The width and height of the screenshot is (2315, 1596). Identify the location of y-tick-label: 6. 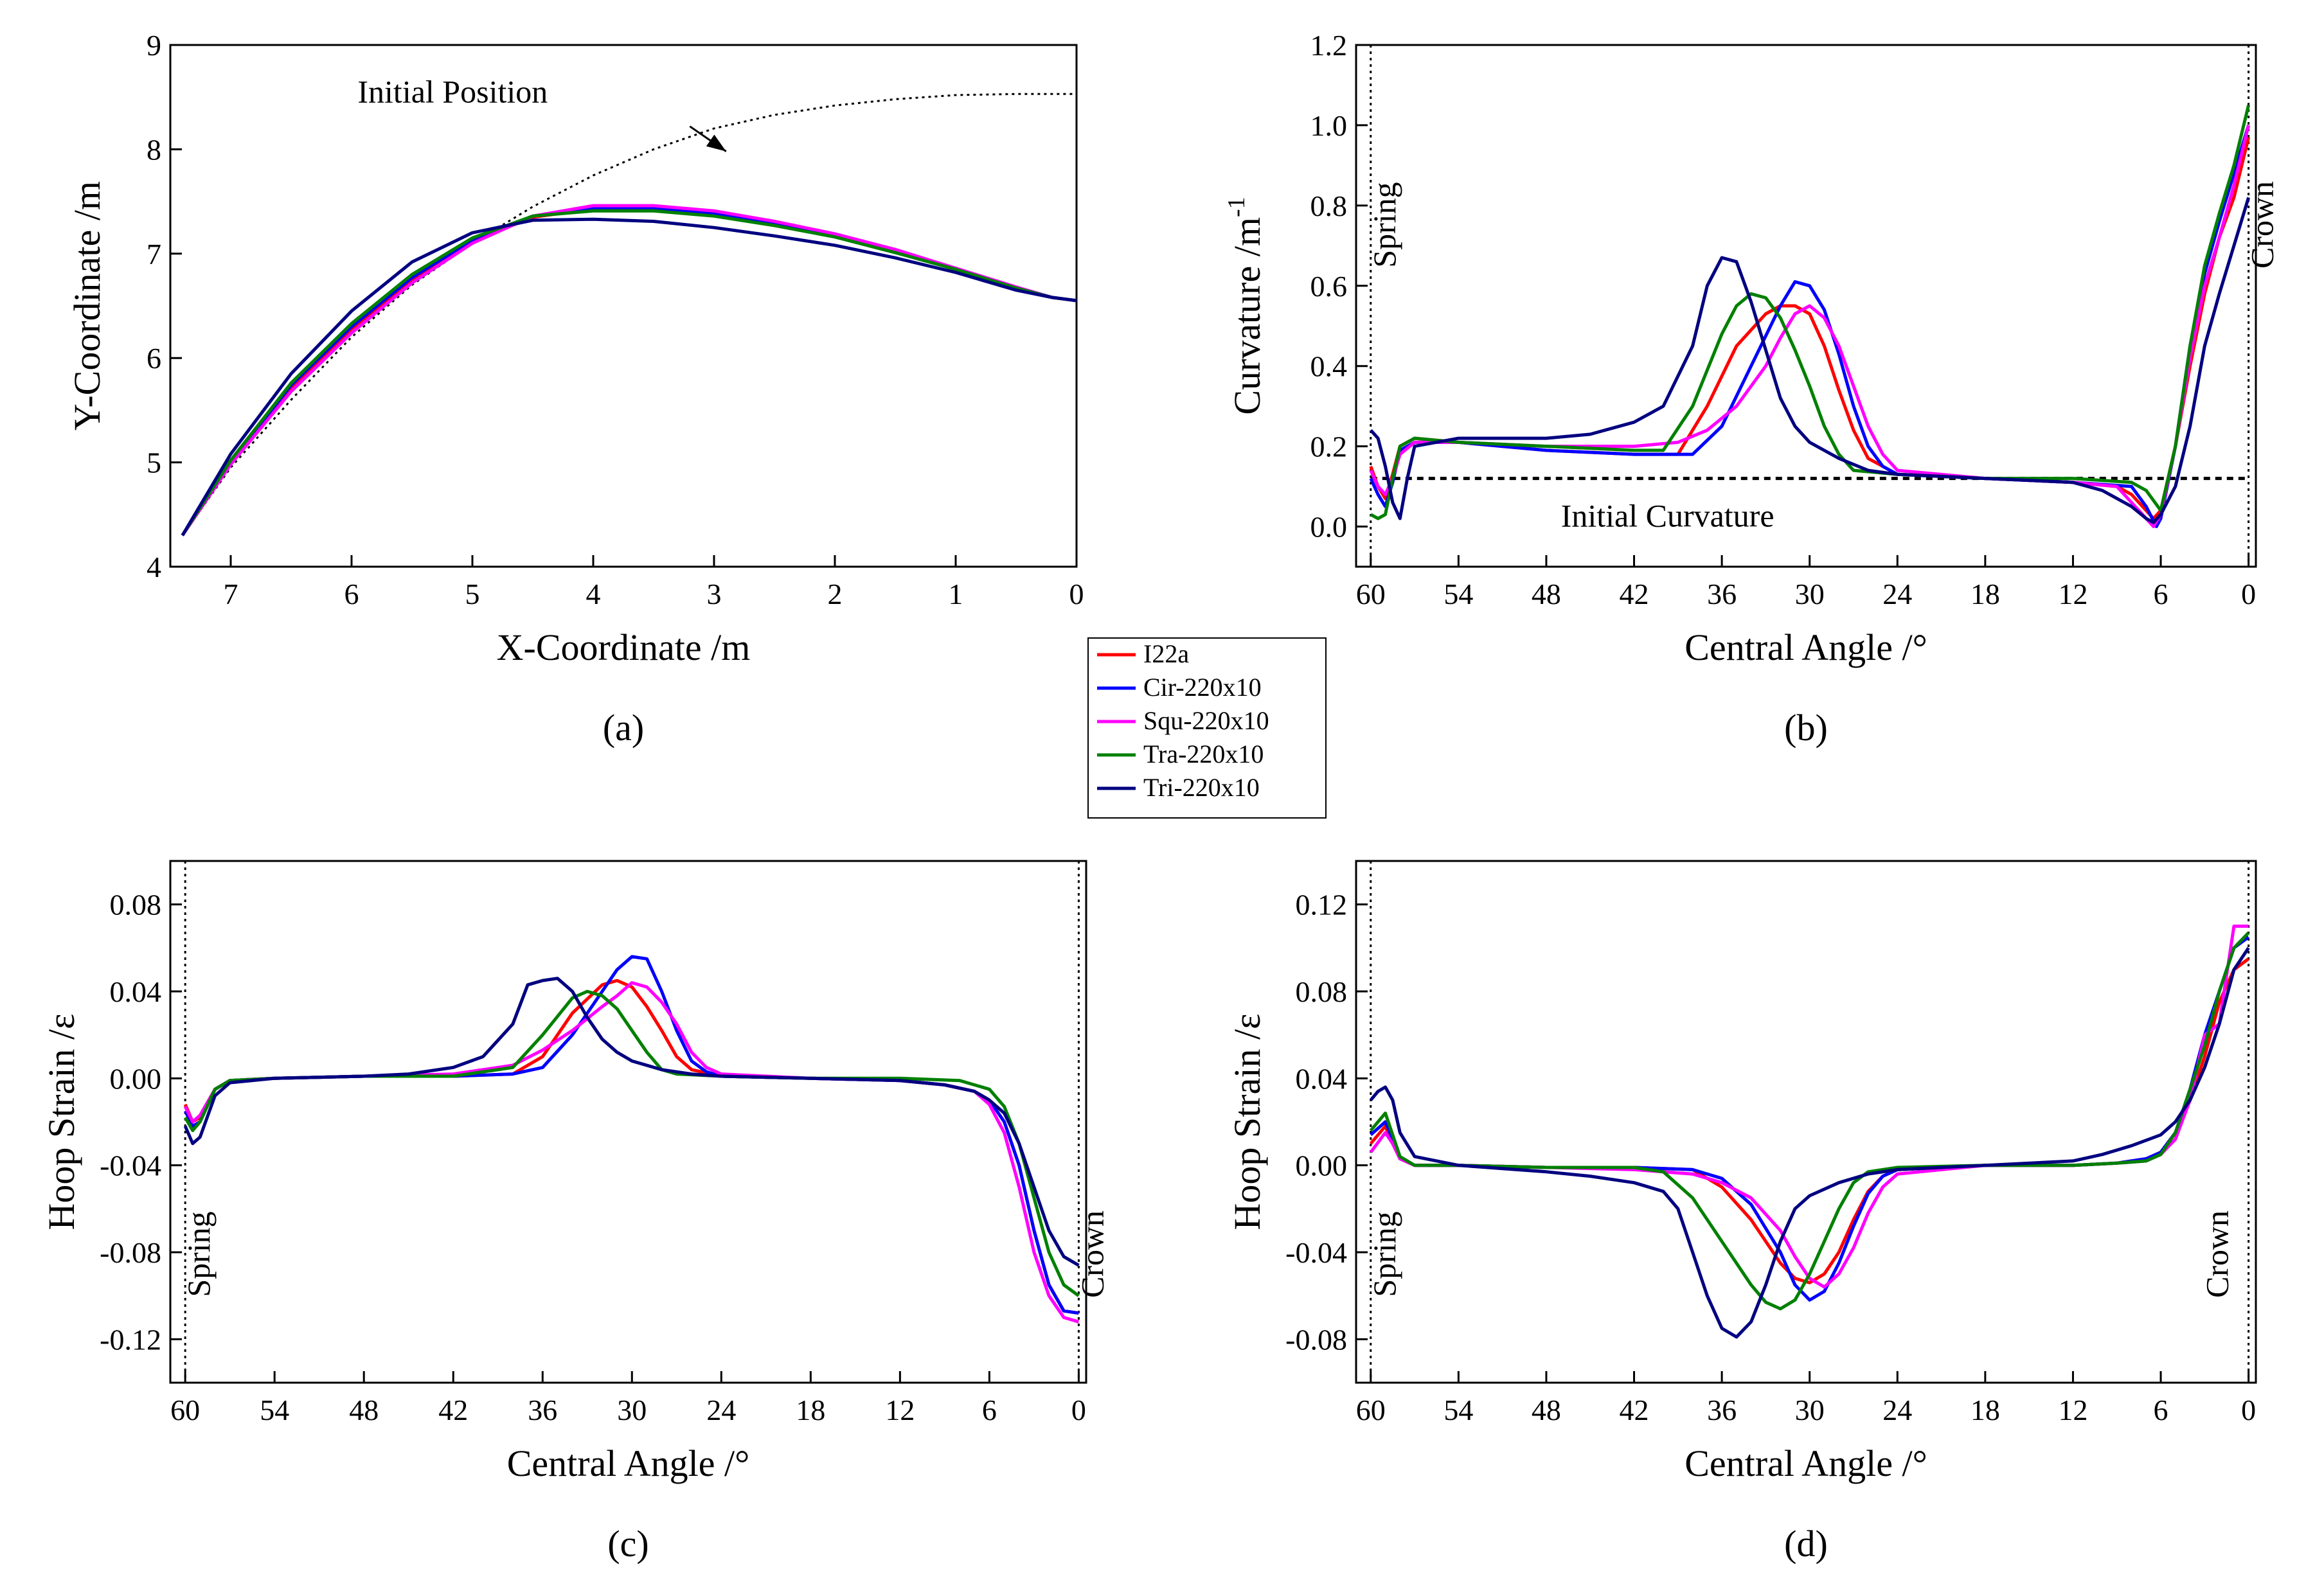
(154, 358).